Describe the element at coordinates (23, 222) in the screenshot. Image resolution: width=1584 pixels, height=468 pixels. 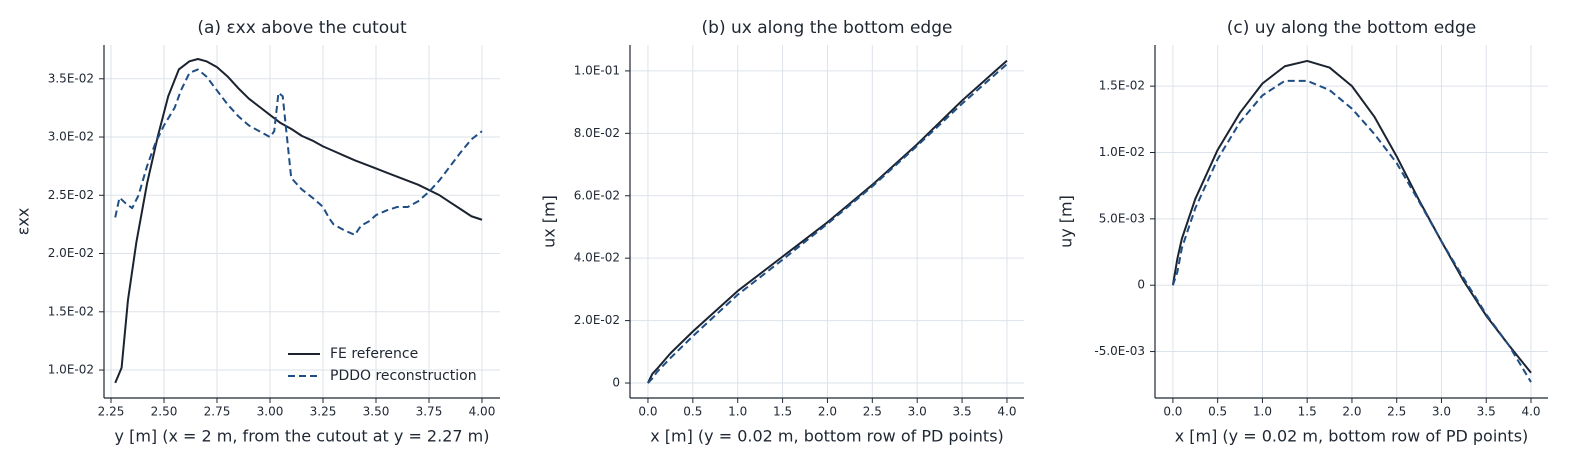
I see `y-axis-label: εxx` at that location.